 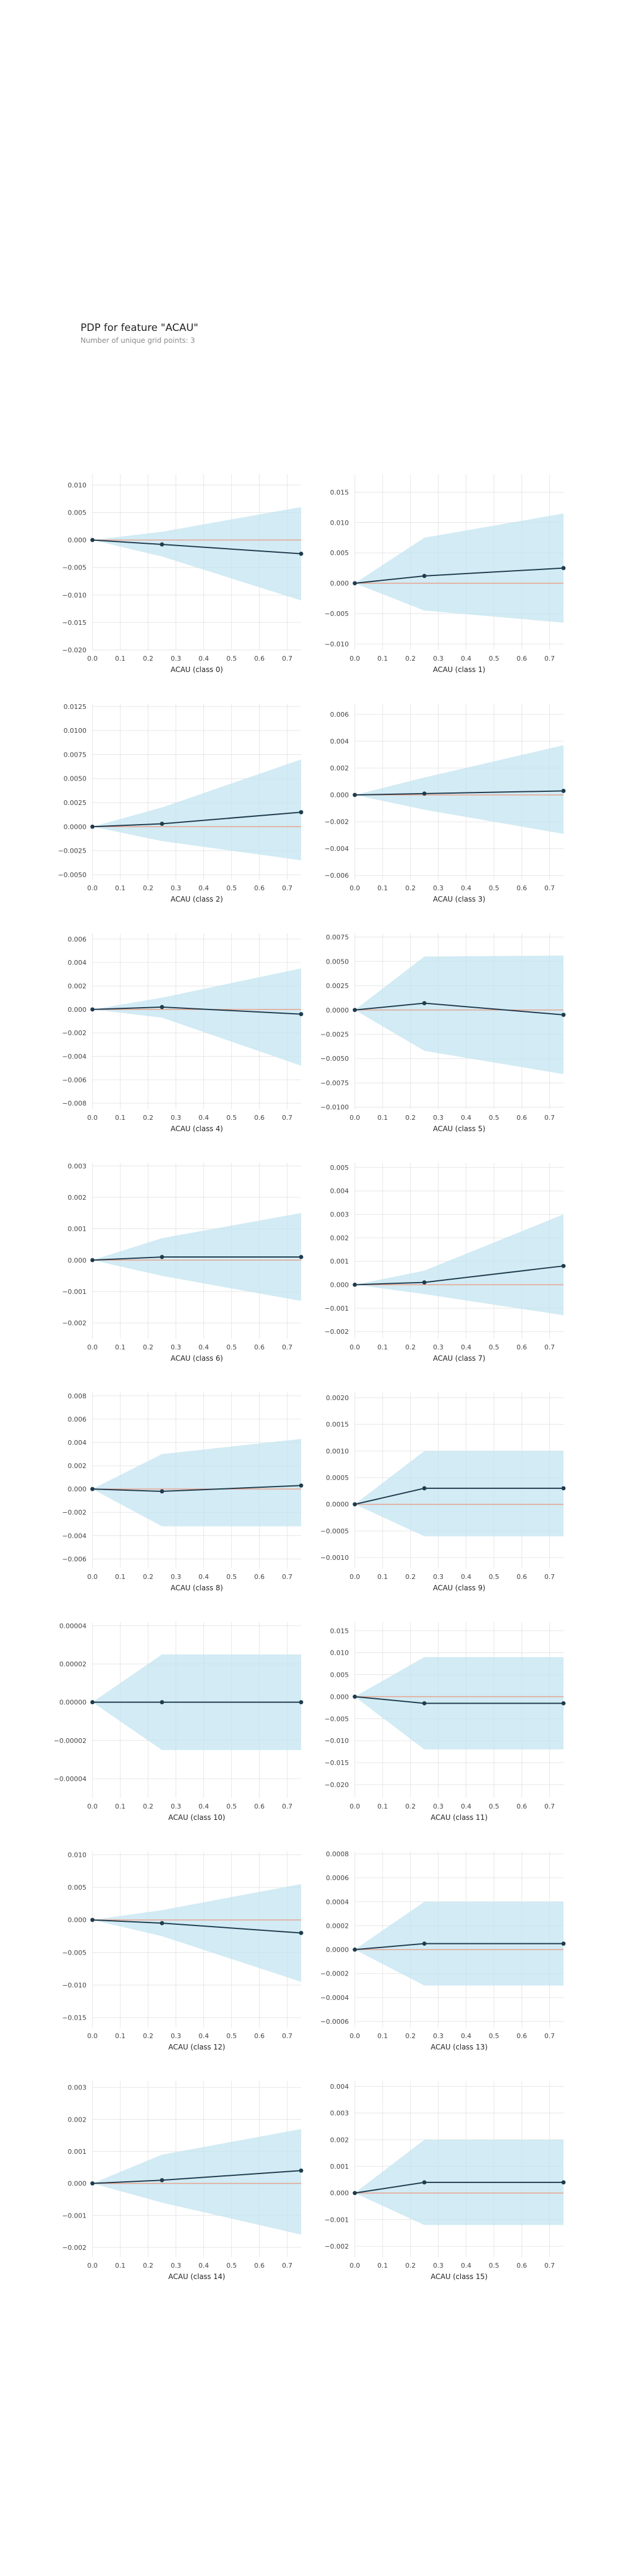 What do you see at coordinates (338, 938) in the screenshot?
I see `y-tick-label: 0.0075` at bounding box center [338, 938].